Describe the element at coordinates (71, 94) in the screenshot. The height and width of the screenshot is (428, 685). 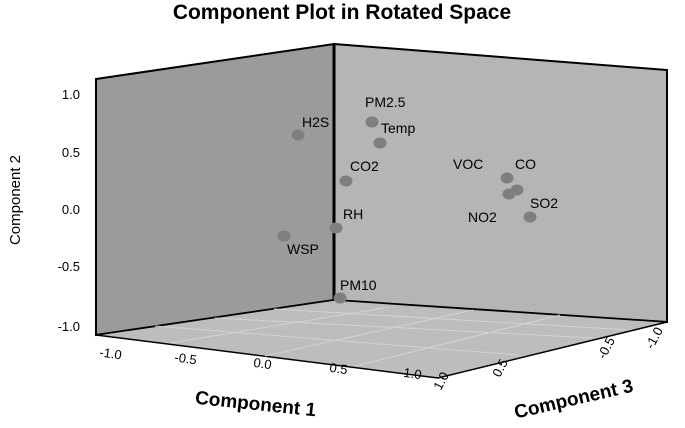
I see `y-tick-label: 1.0` at that location.